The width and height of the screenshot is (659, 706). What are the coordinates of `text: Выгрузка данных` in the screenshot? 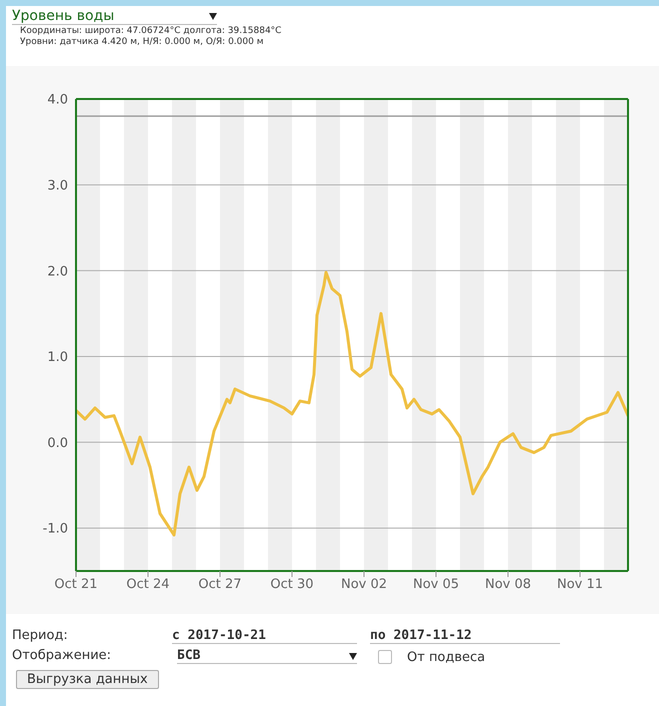 It's located at (87, 679).